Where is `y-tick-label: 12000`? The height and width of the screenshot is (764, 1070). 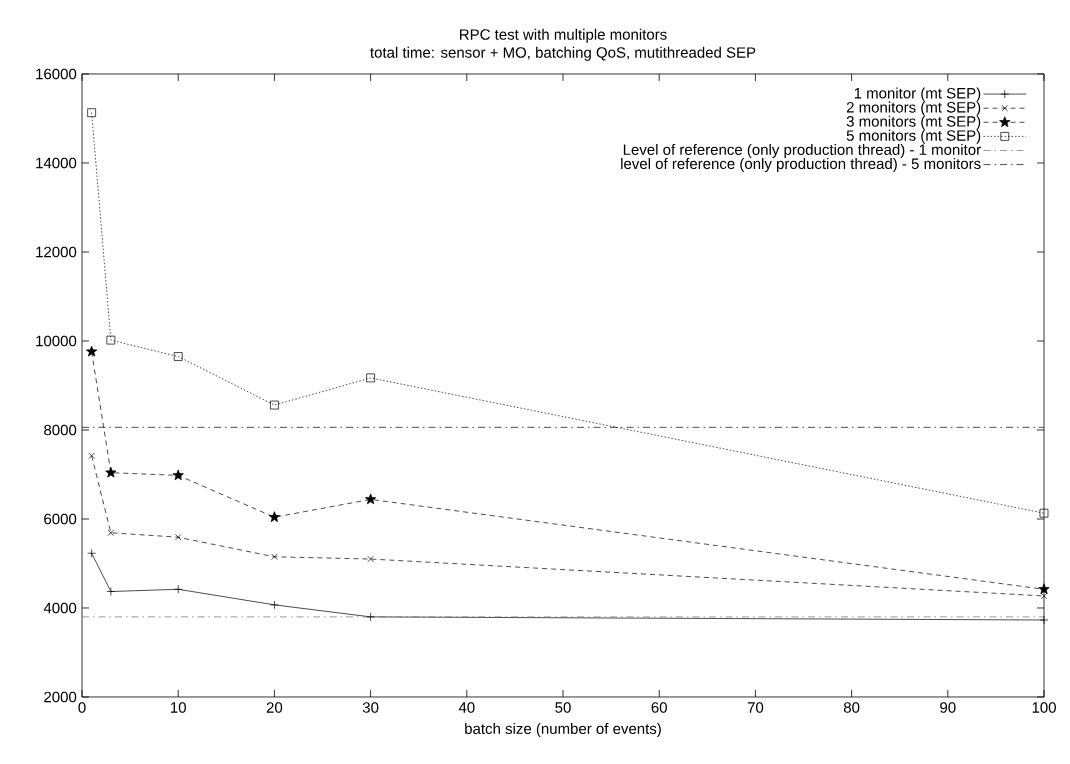
y-tick-label: 12000 is located at coordinates (56, 252).